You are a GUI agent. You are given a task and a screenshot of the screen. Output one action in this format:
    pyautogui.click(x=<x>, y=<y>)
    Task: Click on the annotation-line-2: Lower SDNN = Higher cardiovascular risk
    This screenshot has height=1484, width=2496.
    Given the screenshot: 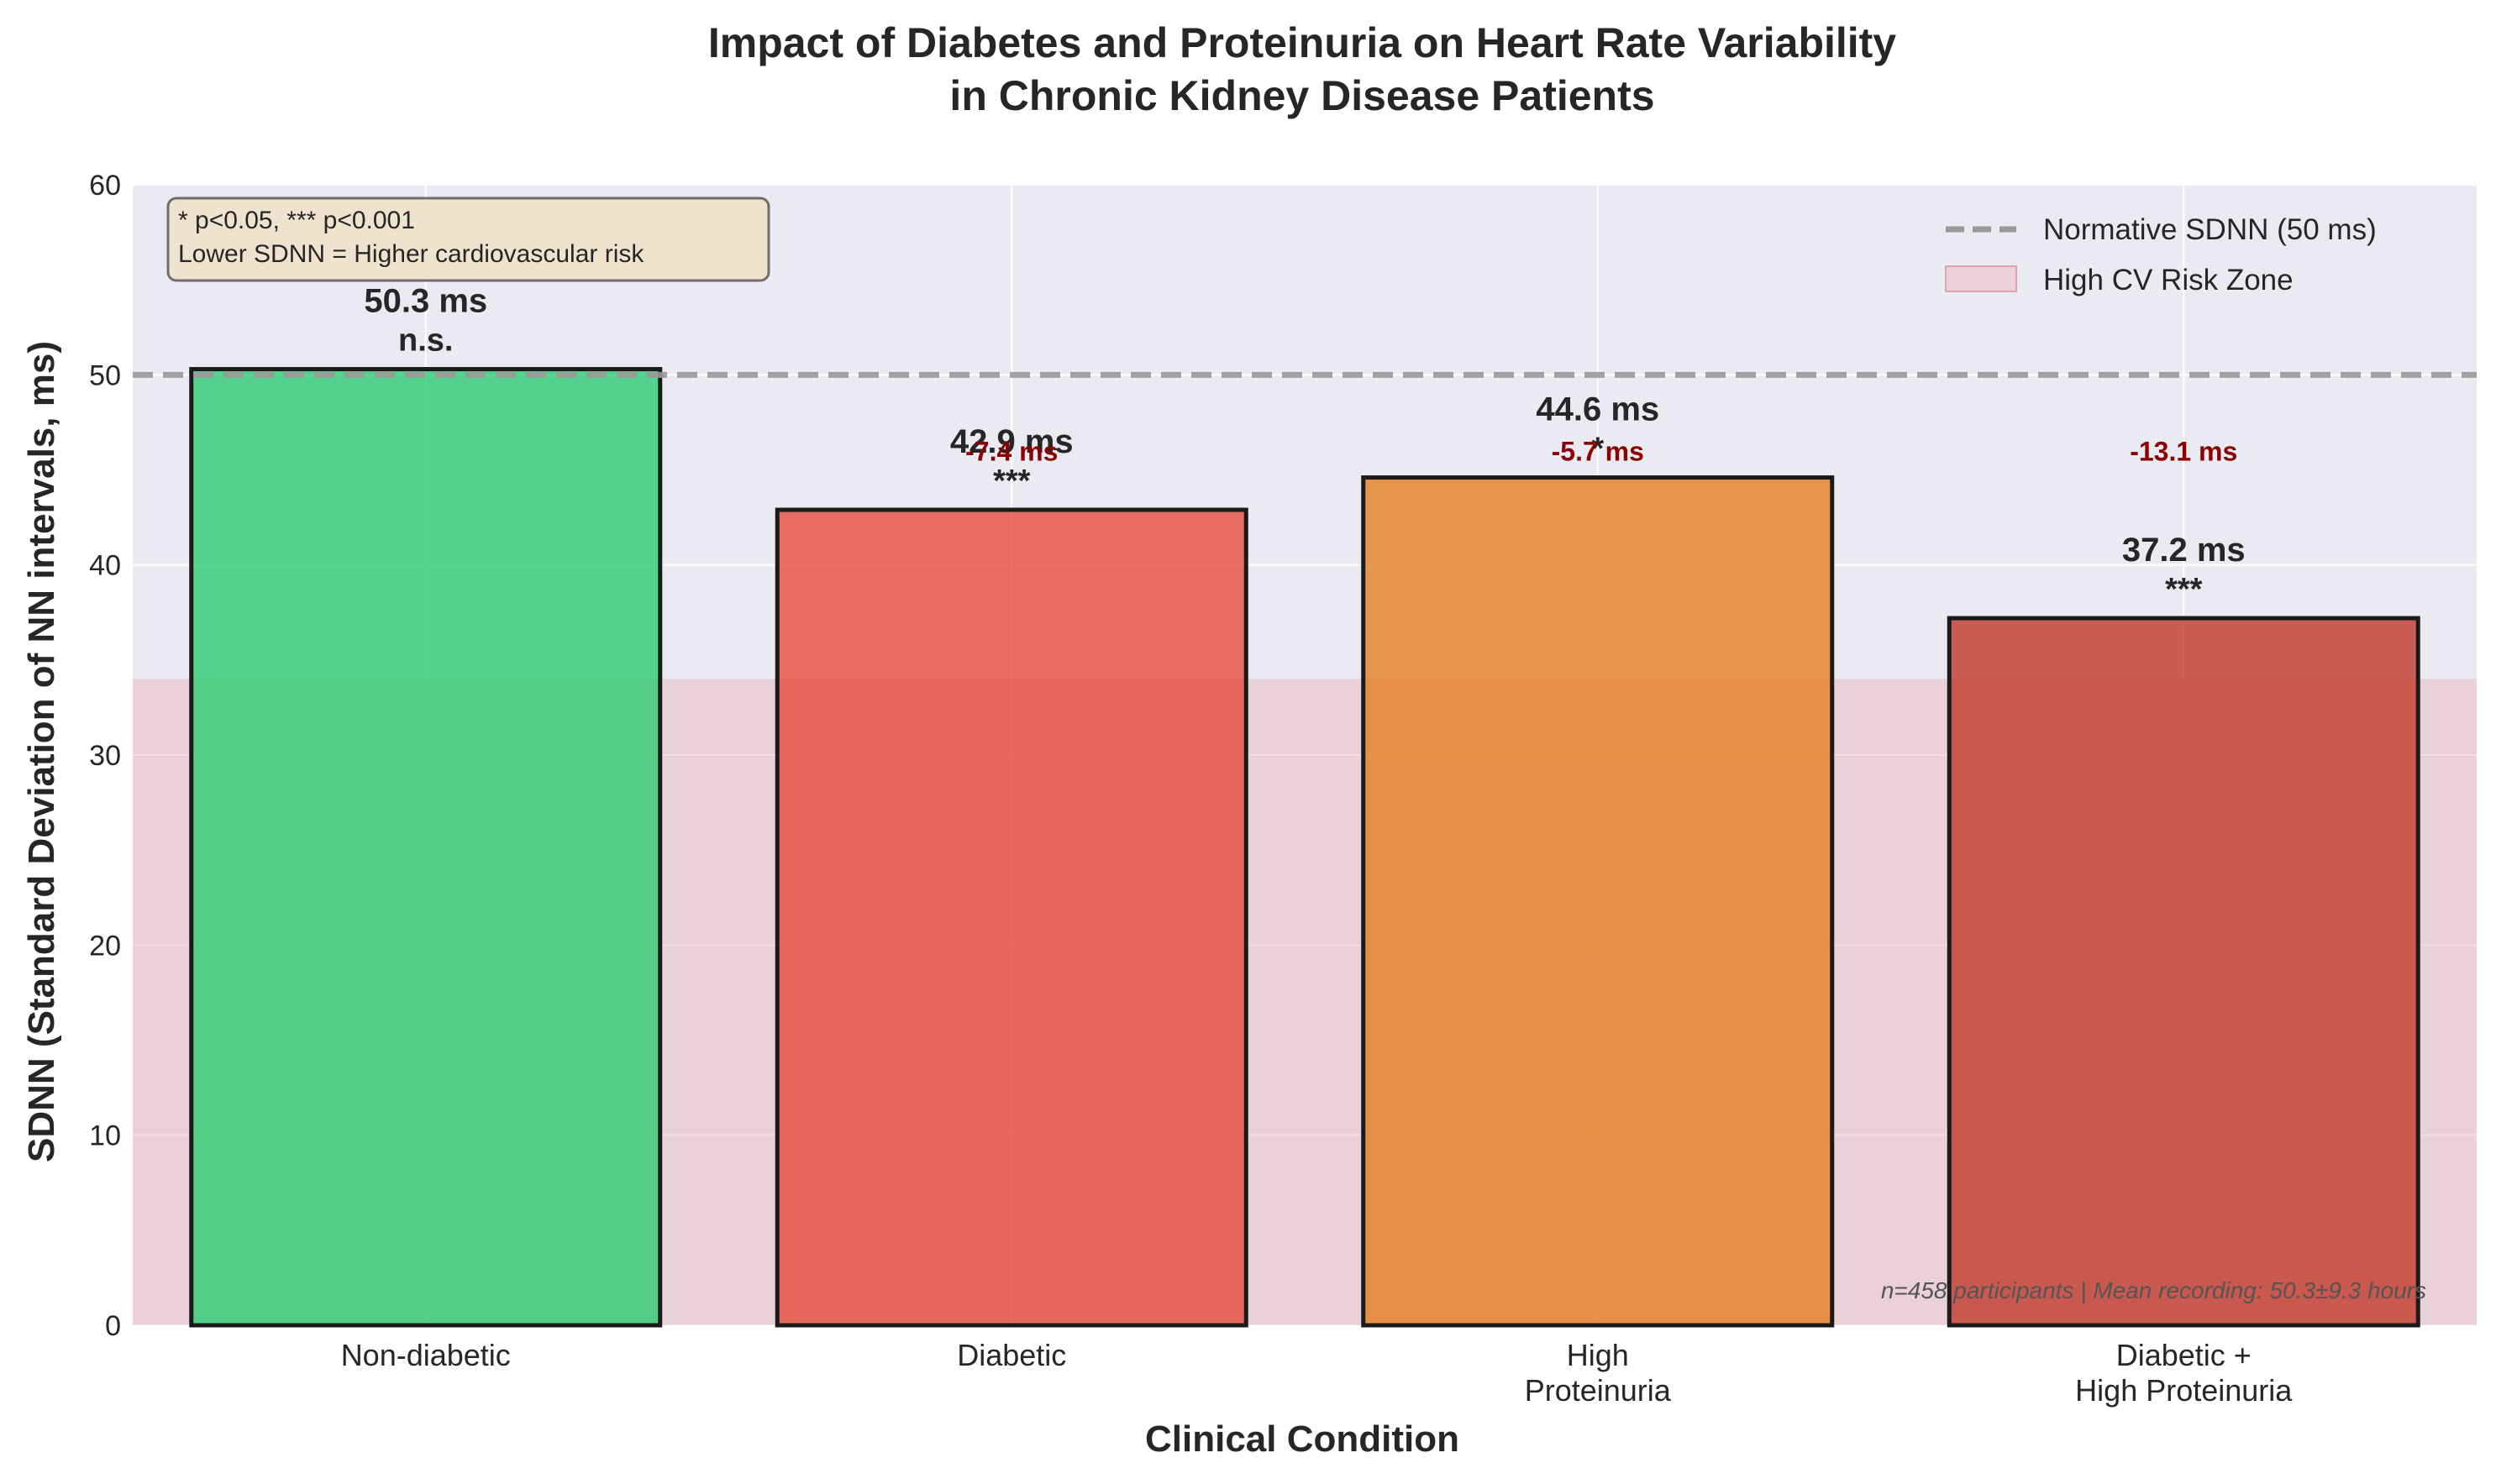 What is the action you would take?
    pyautogui.click(x=411, y=254)
    